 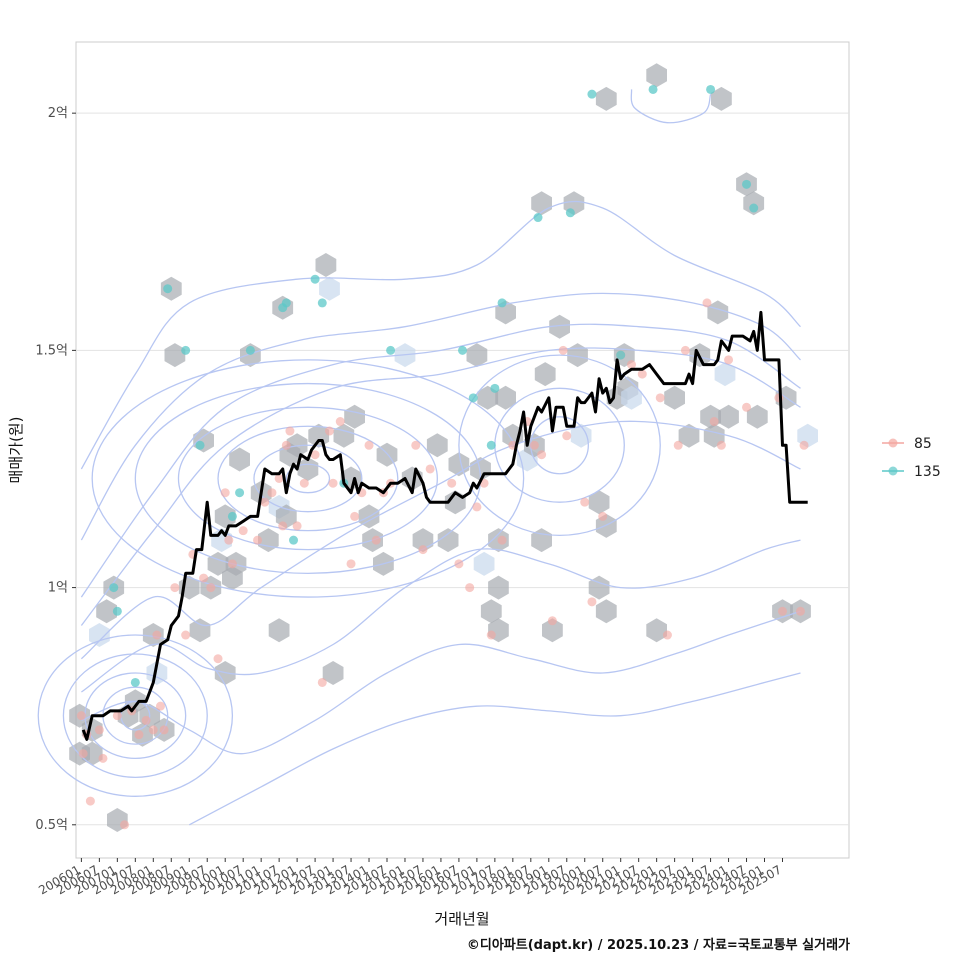 I want to click on y-axis-ticks: 0.5억 1억 1.5억 2억, so click(x=55, y=469).